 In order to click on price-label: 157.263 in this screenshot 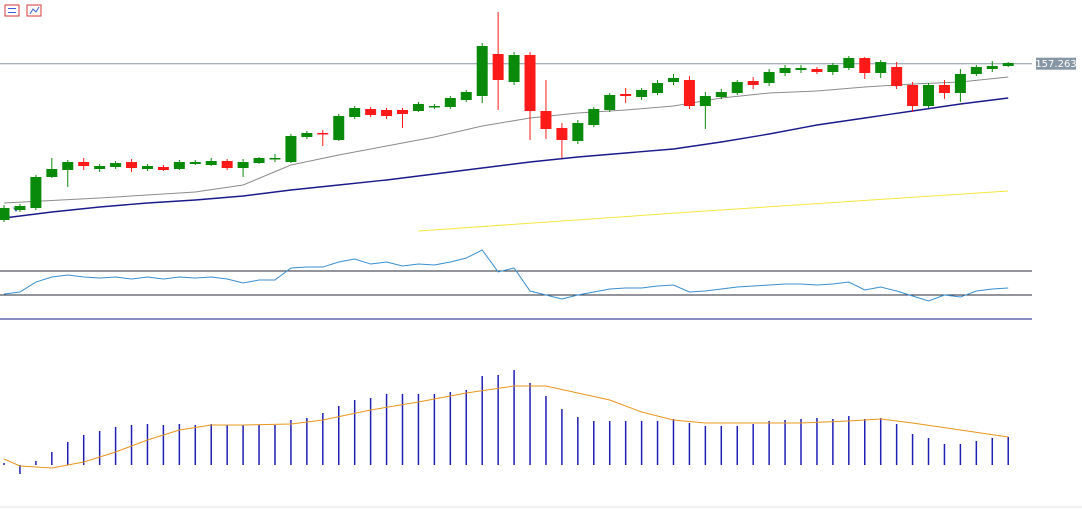, I will do `click(1055, 64)`.